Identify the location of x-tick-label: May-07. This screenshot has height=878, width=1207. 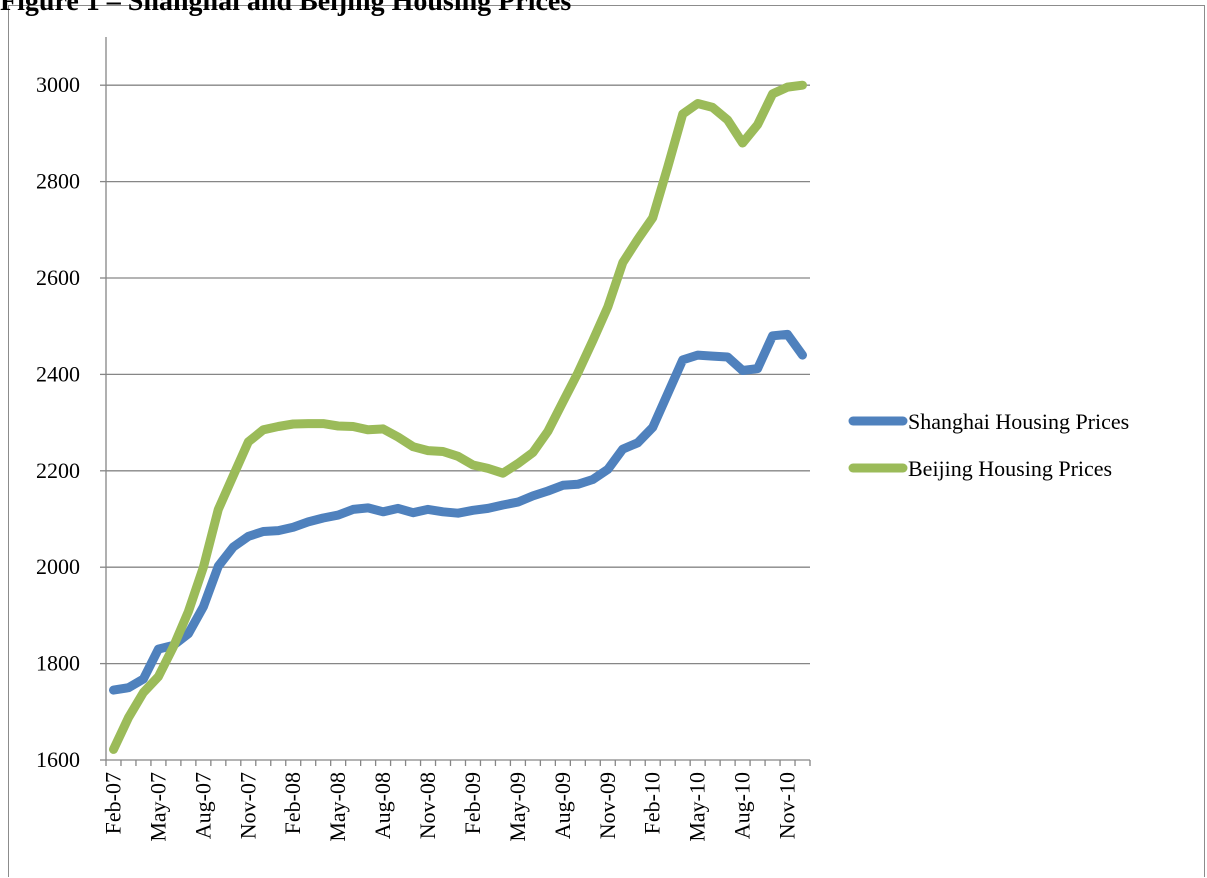
(157, 807).